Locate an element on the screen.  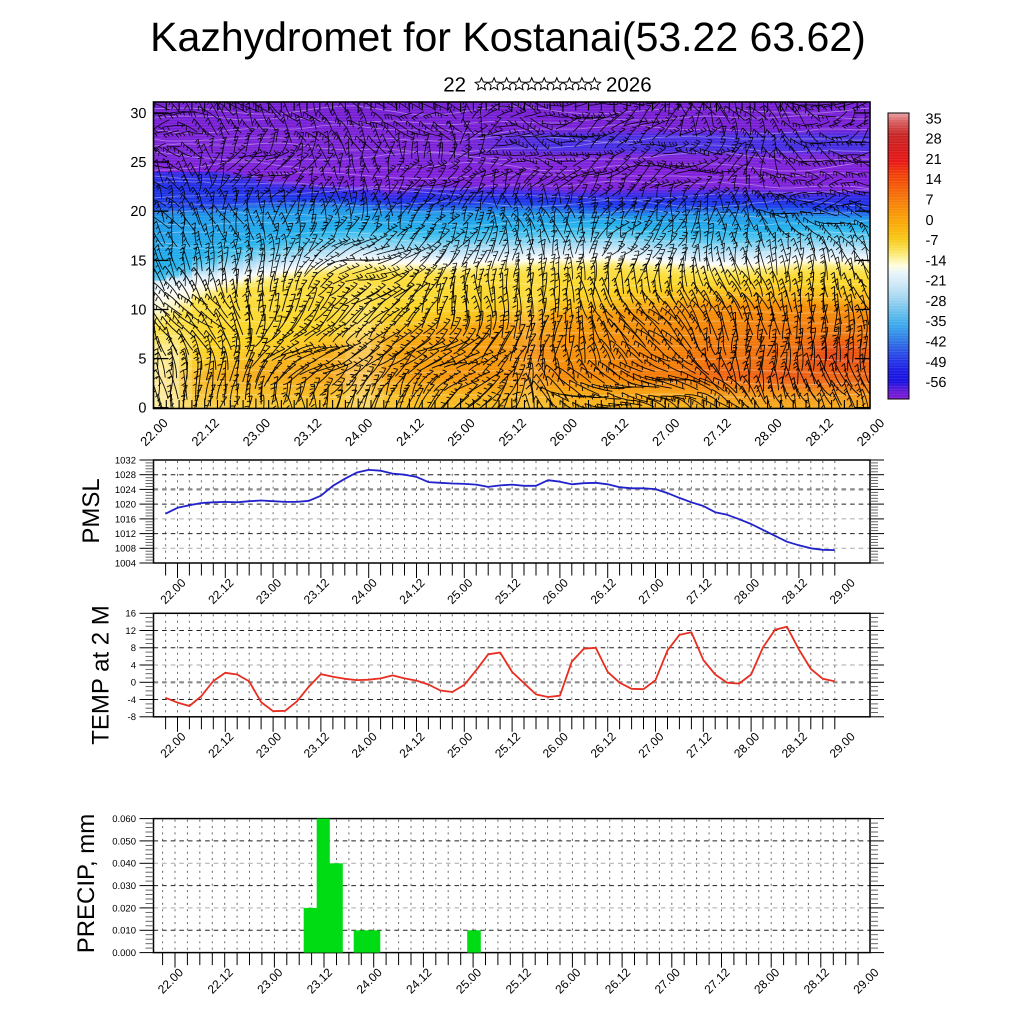
svg-text: 1008 is located at coordinates (125, 549).